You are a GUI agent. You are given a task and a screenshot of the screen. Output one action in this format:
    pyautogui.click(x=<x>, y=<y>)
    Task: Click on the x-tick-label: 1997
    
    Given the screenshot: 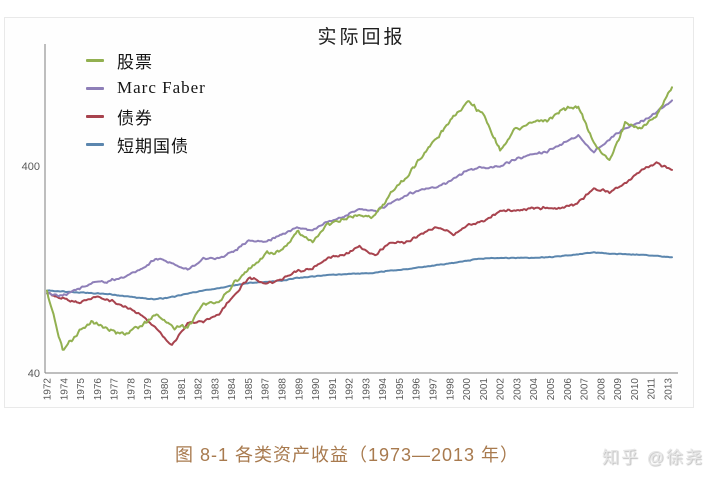 What is the action you would take?
    pyautogui.click(x=434, y=389)
    